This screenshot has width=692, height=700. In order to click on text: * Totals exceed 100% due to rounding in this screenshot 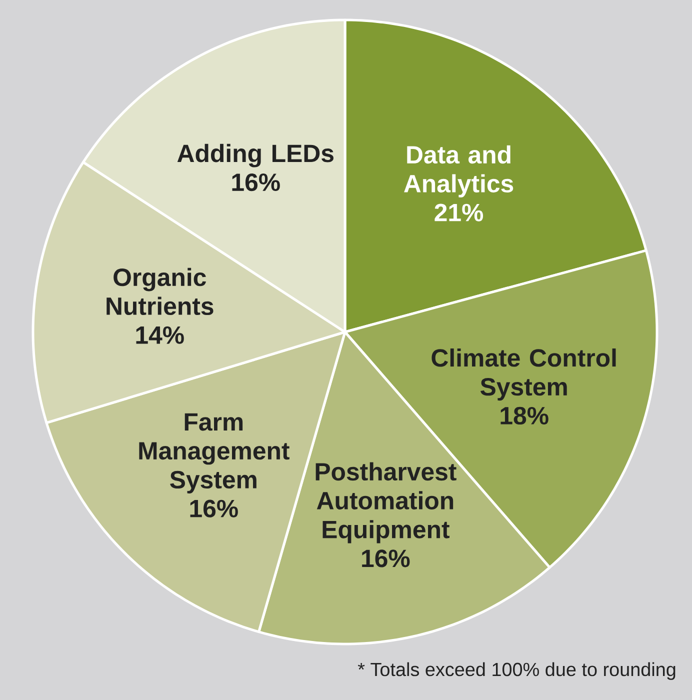, I will do `click(517, 671)`.